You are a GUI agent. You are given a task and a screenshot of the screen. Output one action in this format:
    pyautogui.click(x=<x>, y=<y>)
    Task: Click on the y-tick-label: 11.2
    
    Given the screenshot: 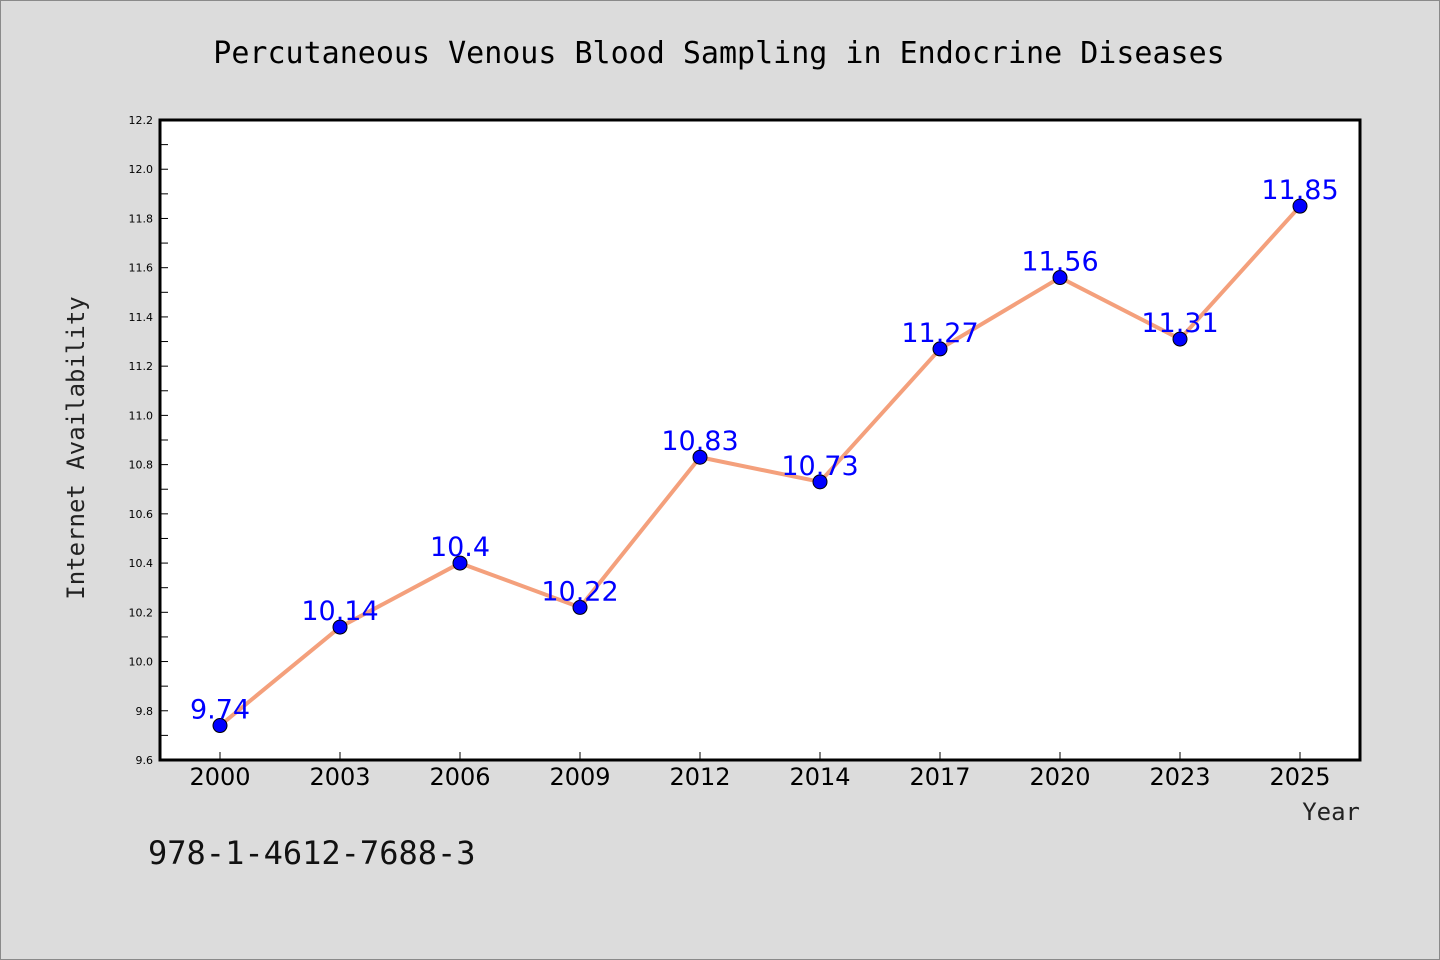 What is the action you would take?
    pyautogui.click(x=141, y=366)
    